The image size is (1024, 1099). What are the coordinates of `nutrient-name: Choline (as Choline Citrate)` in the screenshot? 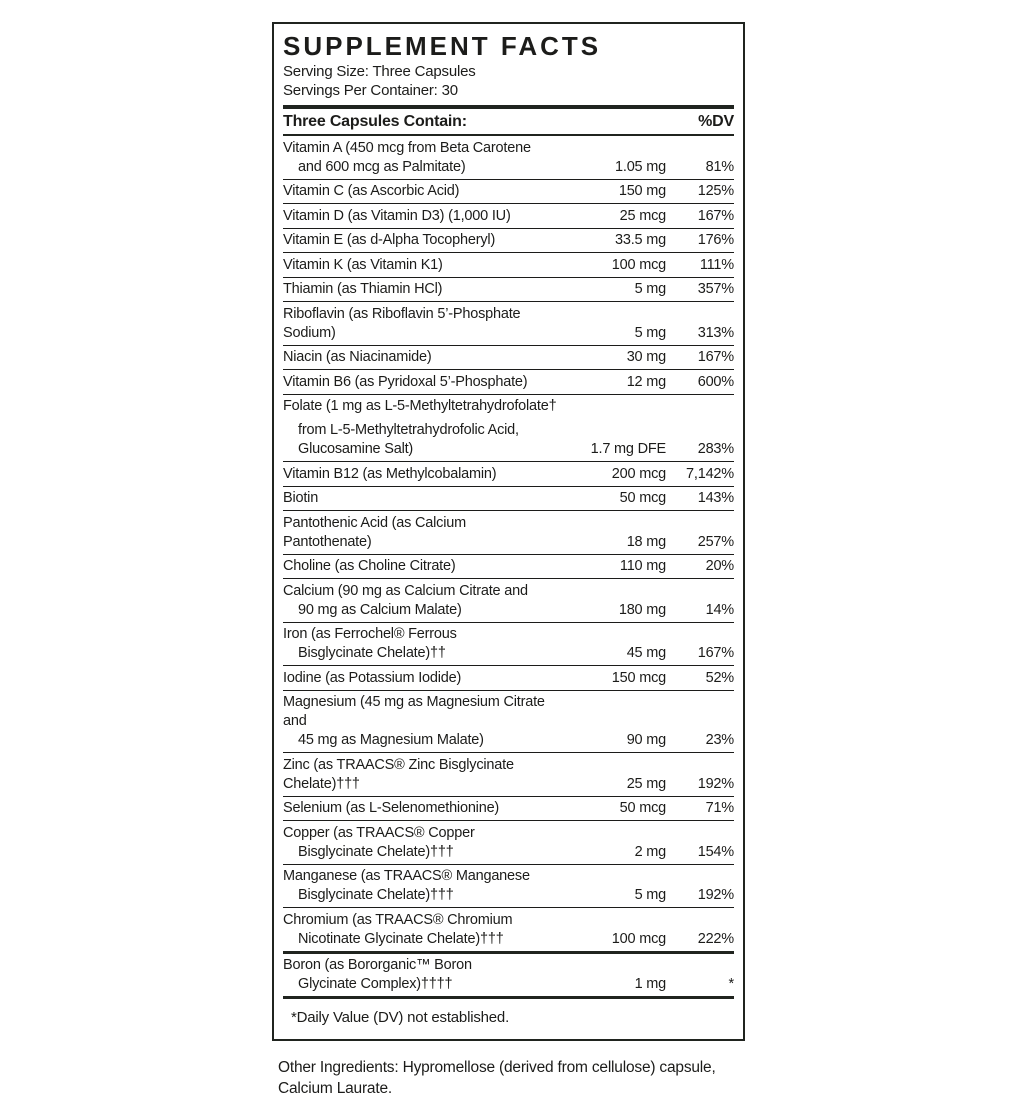 It's located at (420, 566).